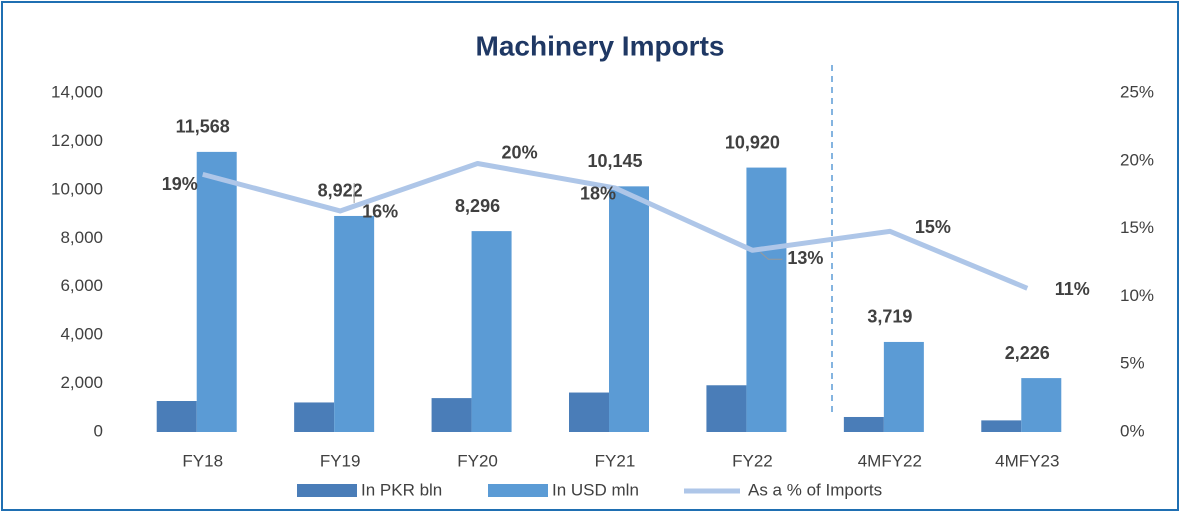 The height and width of the screenshot is (512, 1180). Describe the element at coordinates (615, 460) in the screenshot. I see `x-tick-label: FY21` at that location.